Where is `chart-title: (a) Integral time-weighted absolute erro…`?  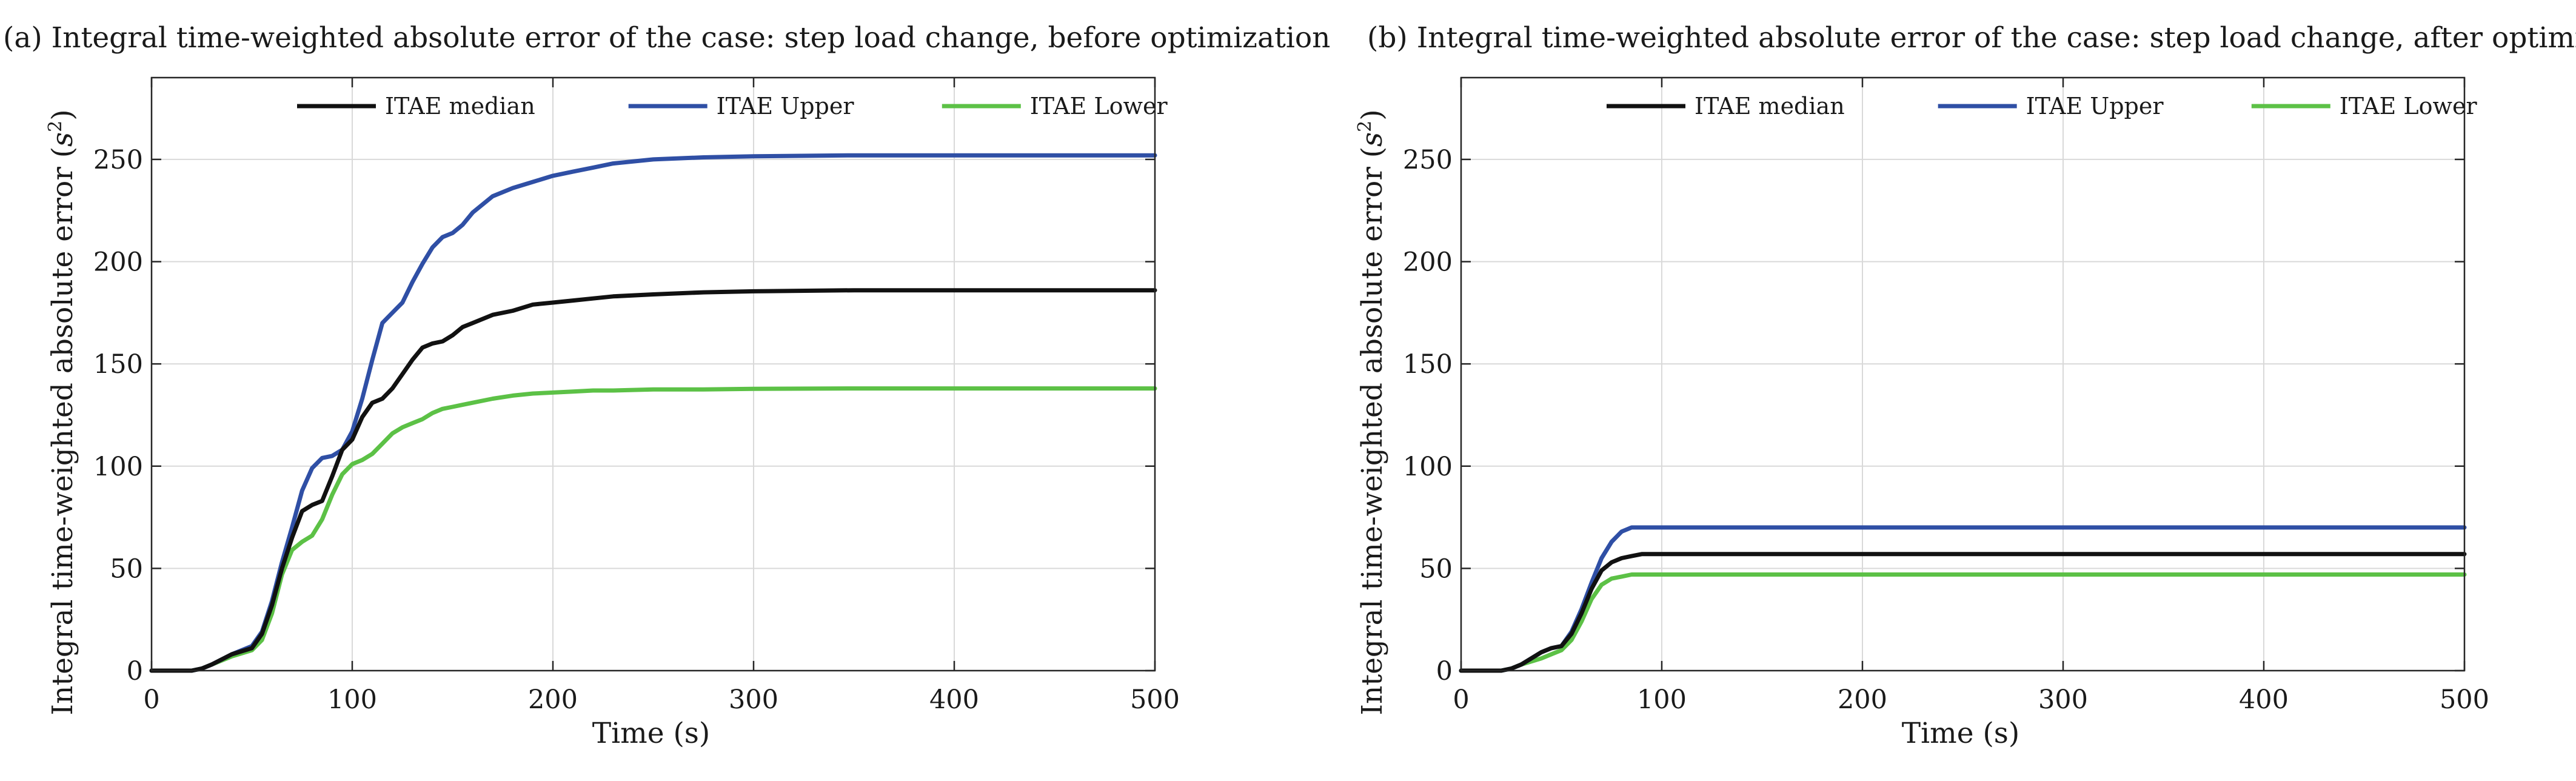
chart-title: (a) Integral time-weighted absolute erro… is located at coordinates (666, 38).